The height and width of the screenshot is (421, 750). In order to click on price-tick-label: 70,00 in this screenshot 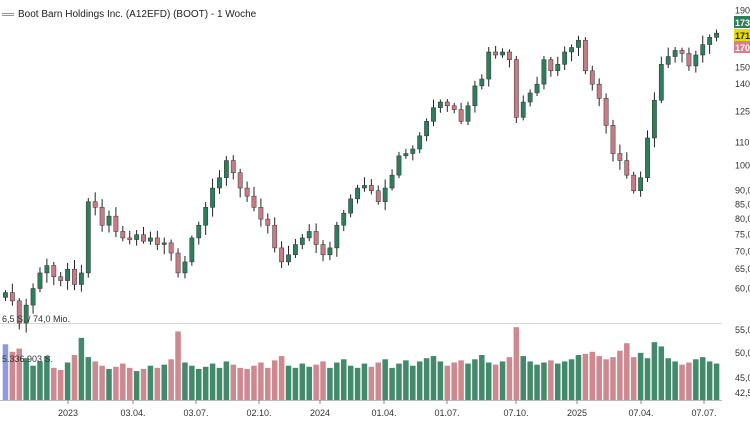, I will do `click(742, 251)`.